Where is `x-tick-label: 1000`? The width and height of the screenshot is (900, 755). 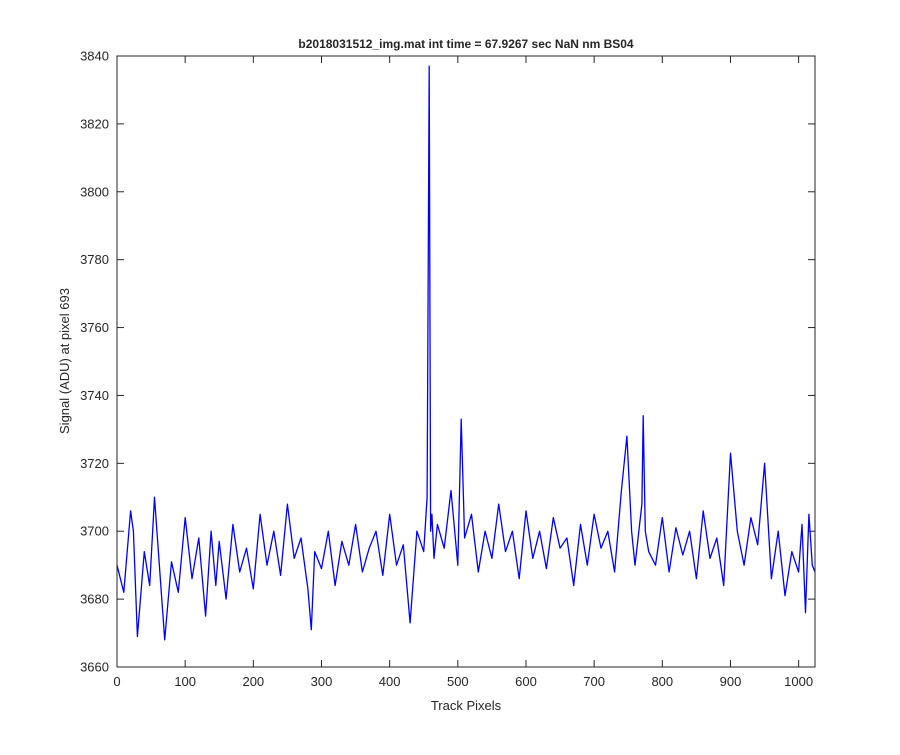
x-tick-label: 1000 is located at coordinates (798, 681).